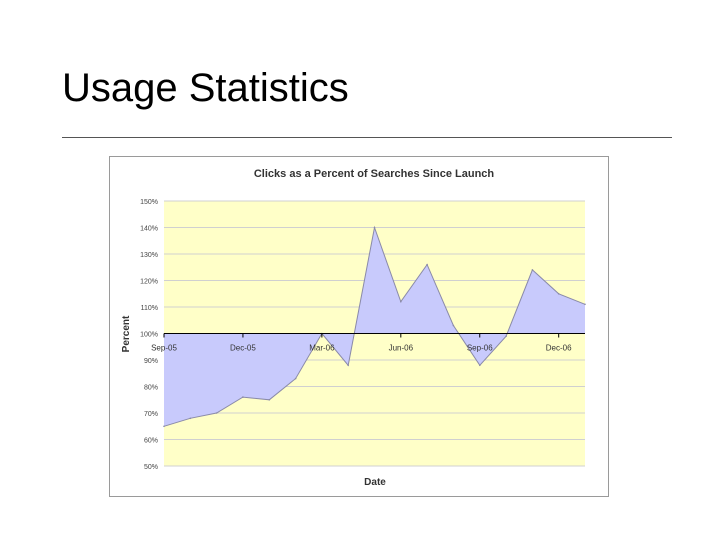  What do you see at coordinates (375, 482) in the screenshot?
I see `x-axis-label: Date` at bounding box center [375, 482].